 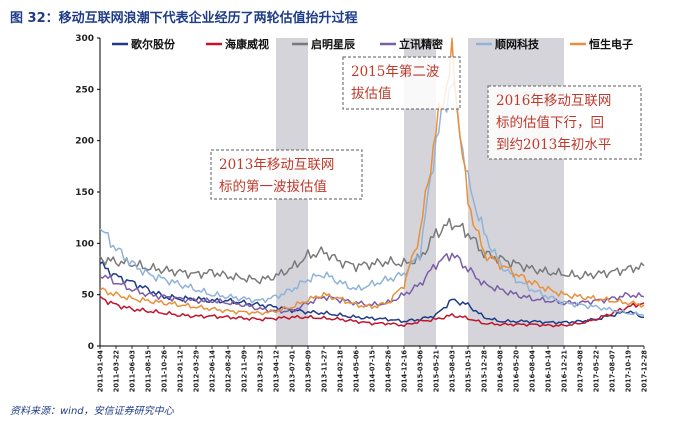 What do you see at coordinates (437, 371) in the screenshot?
I see `x-tick-label: 2015-05-21` at bounding box center [437, 371].